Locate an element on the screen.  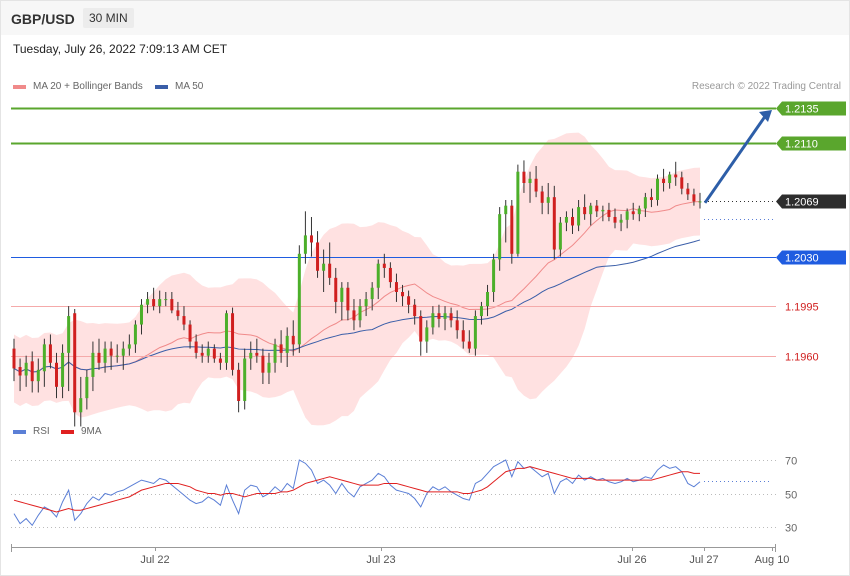
rsi-series-RSI is located at coordinates (357, 493).